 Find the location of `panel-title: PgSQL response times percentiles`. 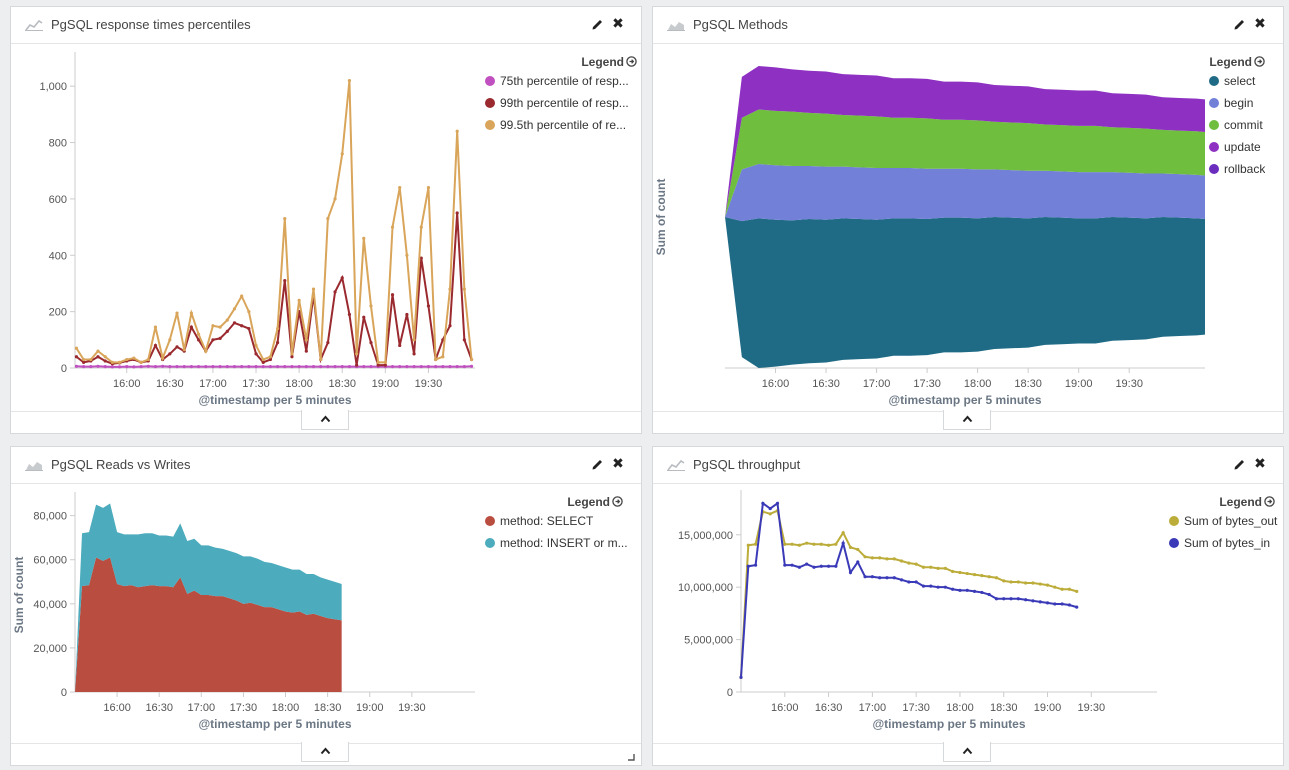

panel-title: PgSQL response times percentiles is located at coordinates (151, 24).